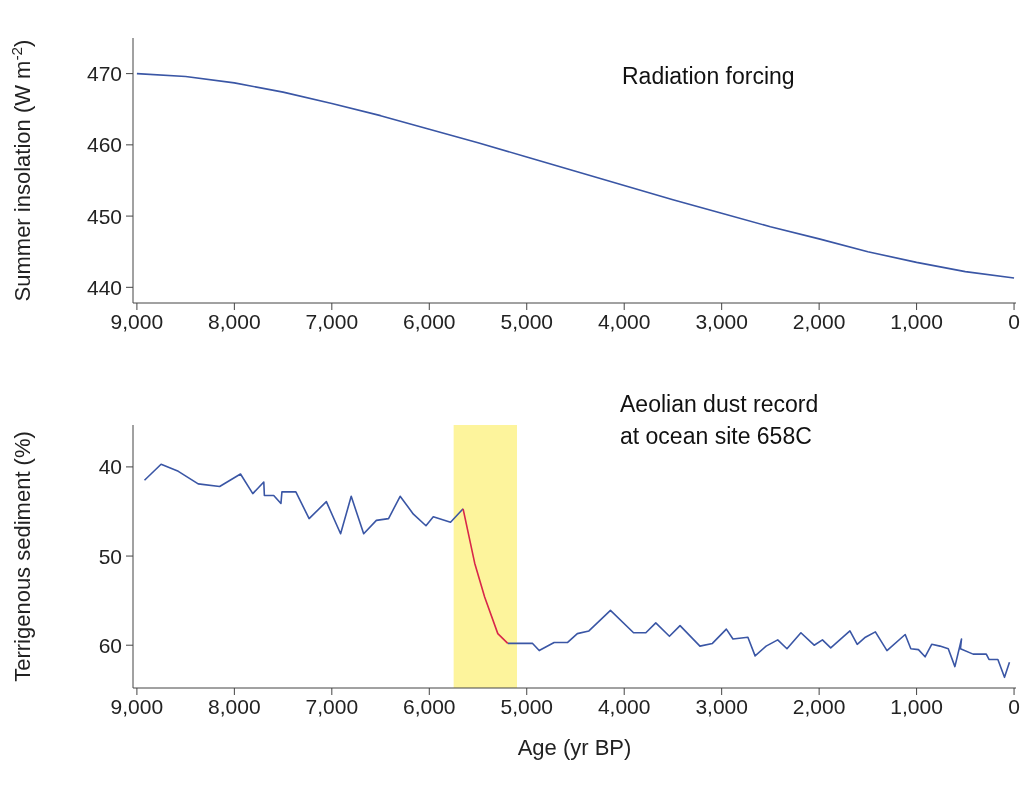  What do you see at coordinates (104, 145) in the screenshot?
I see `y-tick-label: 460` at bounding box center [104, 145].